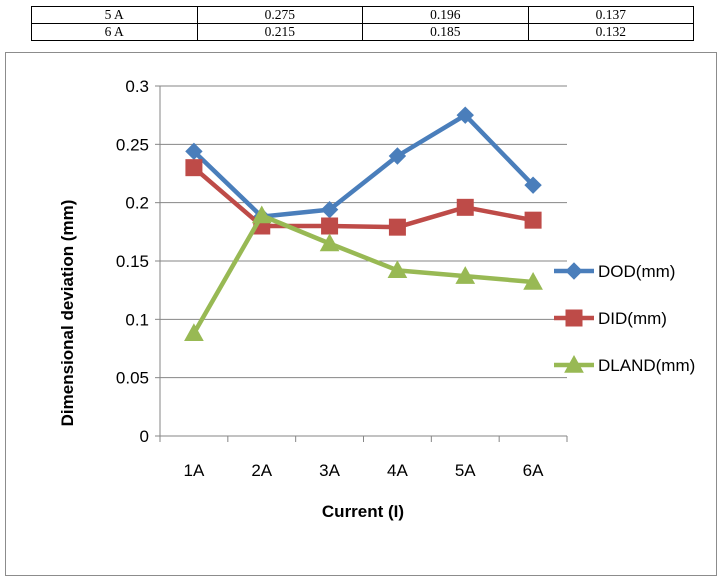  I want to click on legend-label: DLAND(mm), so click(646, 365).